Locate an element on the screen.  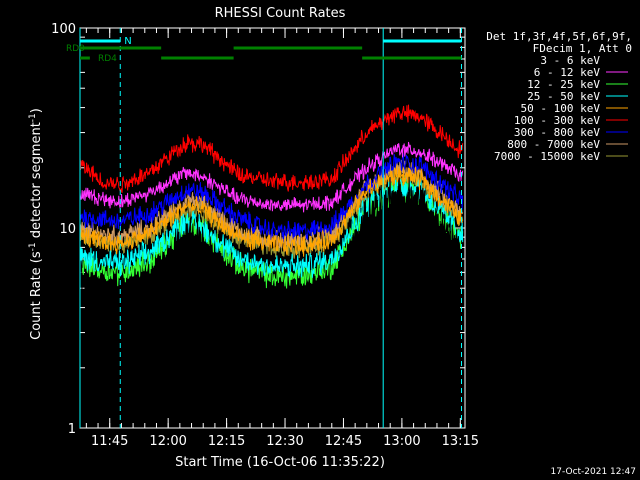
legend-header-line-2: FDecim 1, Att 0 is located at coordinates (582, 48).